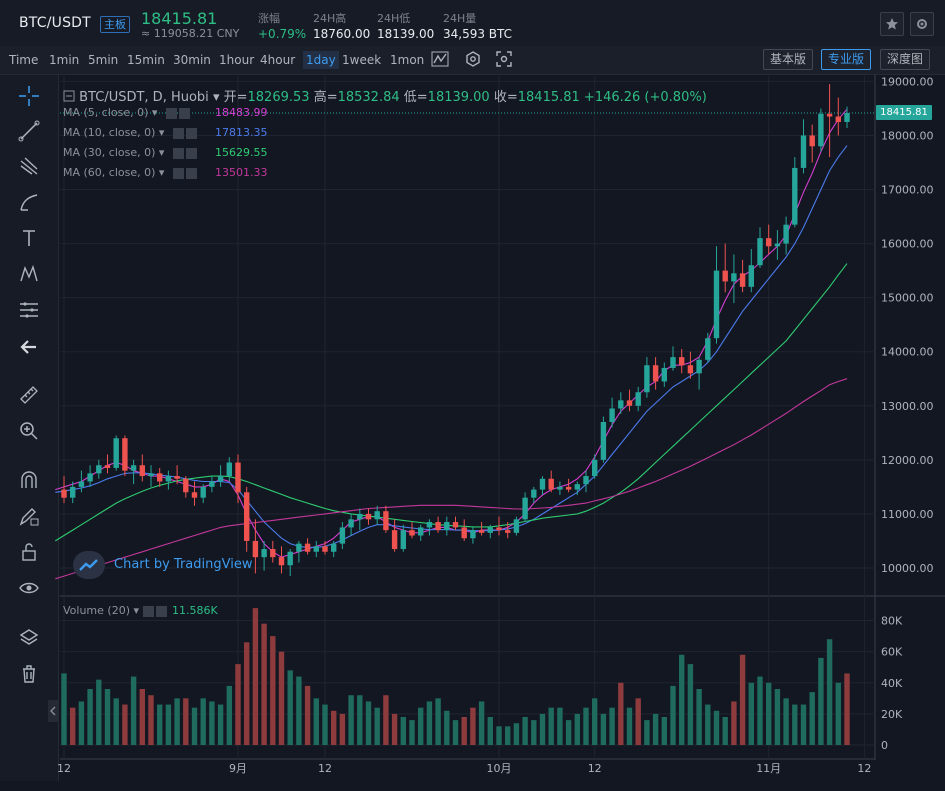  I want to click on ma-legend-row: MA (30, close, 0) ▾ 15629.55, so click(165, 152).